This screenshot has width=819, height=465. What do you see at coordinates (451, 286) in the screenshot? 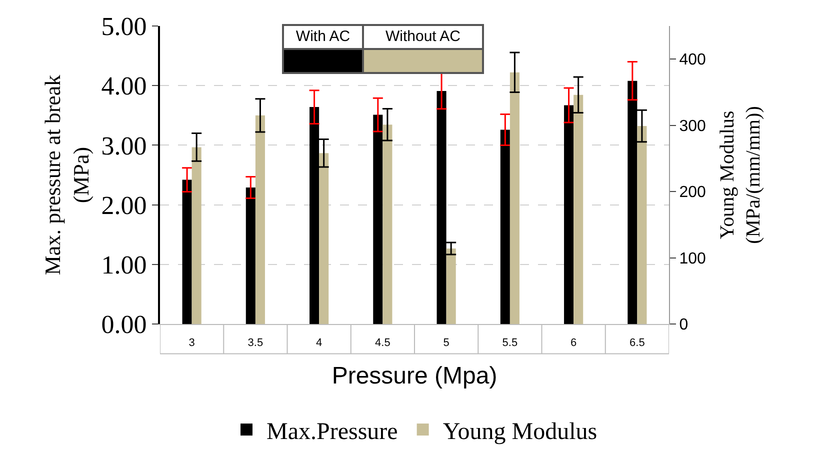
I see `bar` at bounding box center [451, 286].